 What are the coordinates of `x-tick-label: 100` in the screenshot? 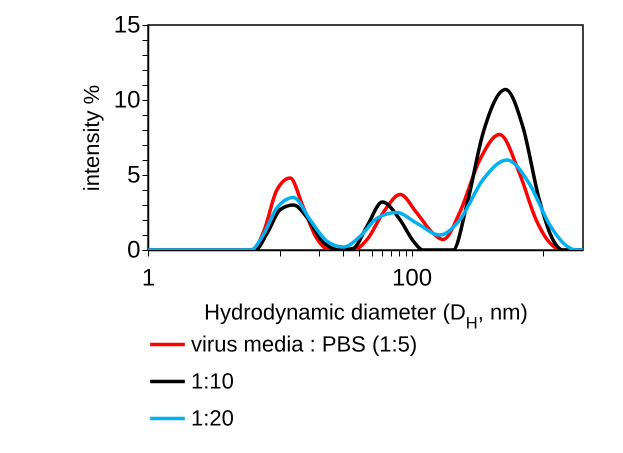 It's located at (412, 278).